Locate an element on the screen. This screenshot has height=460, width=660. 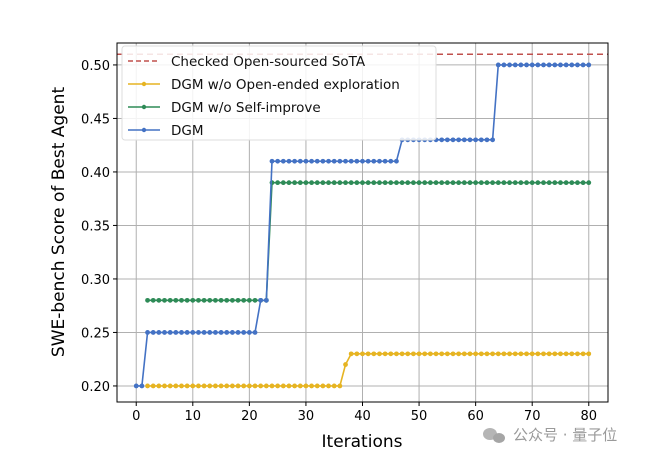
legend-label: DGM w/o Self-improve is located at coordinates (246, 108).